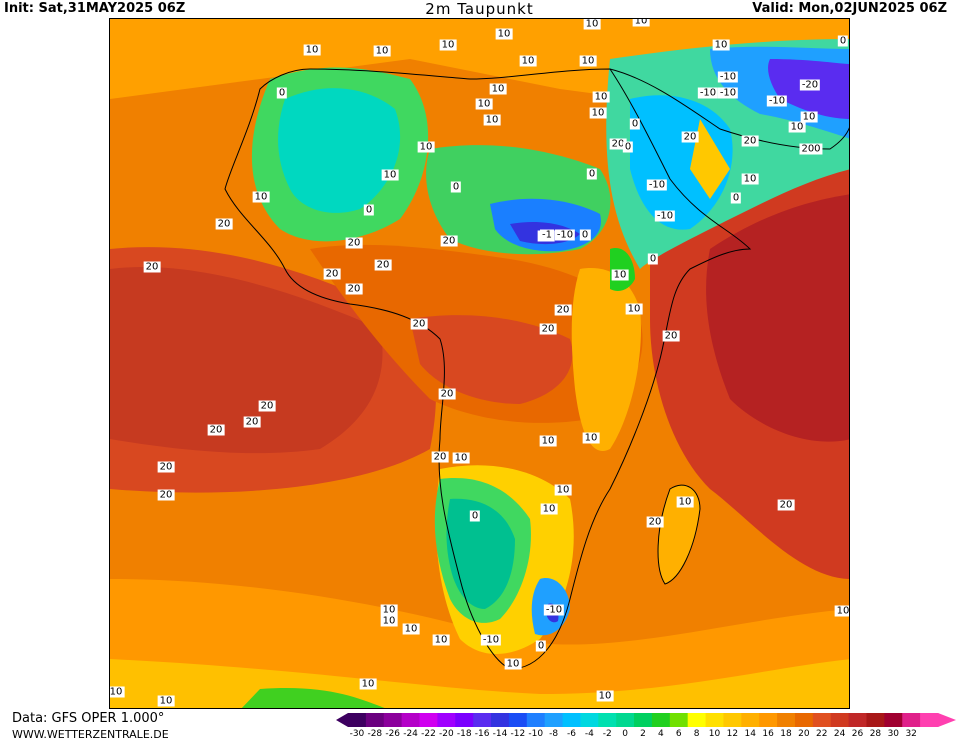  What do you see at coordinates (696, 734) in the screenshot?
I see `legend-tick-label: 8` at bounding box center [696, 734].